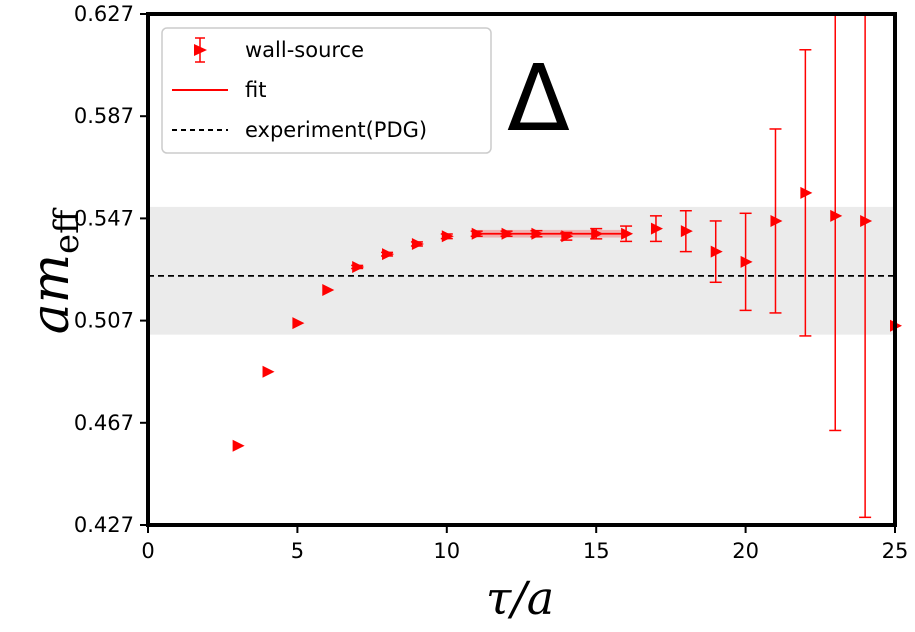 Image resolution: width=915 pixels, height=632 pixels. What do you see at coordinates (596, 551) in the screenshot?
I see `x-tick-label: 15` at bounding box center [596, 551].